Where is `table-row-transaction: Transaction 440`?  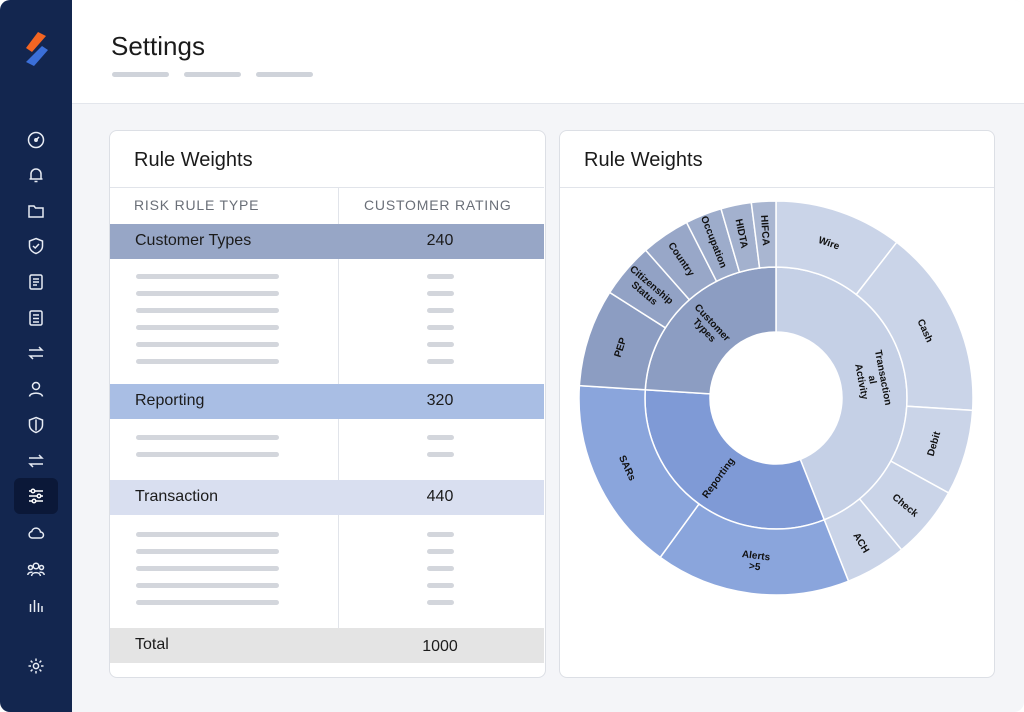 table-row-transaction: Transaction 440 is located at coordinates (327, 497).